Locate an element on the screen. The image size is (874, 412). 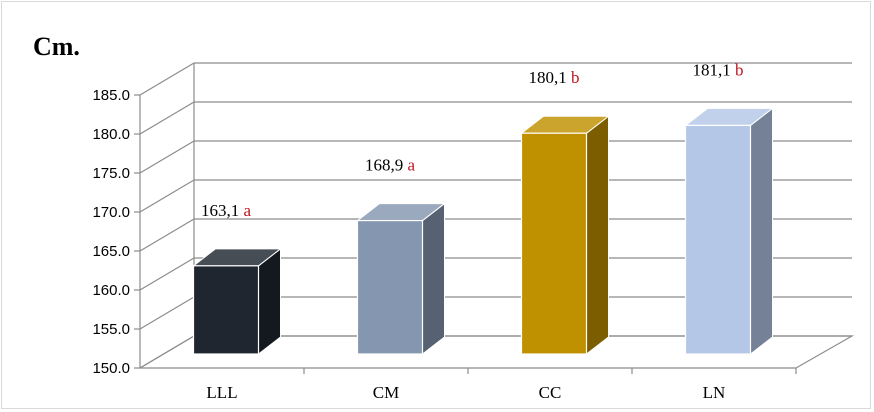
x-tick-label: CC is located at coordinates (550, 392).